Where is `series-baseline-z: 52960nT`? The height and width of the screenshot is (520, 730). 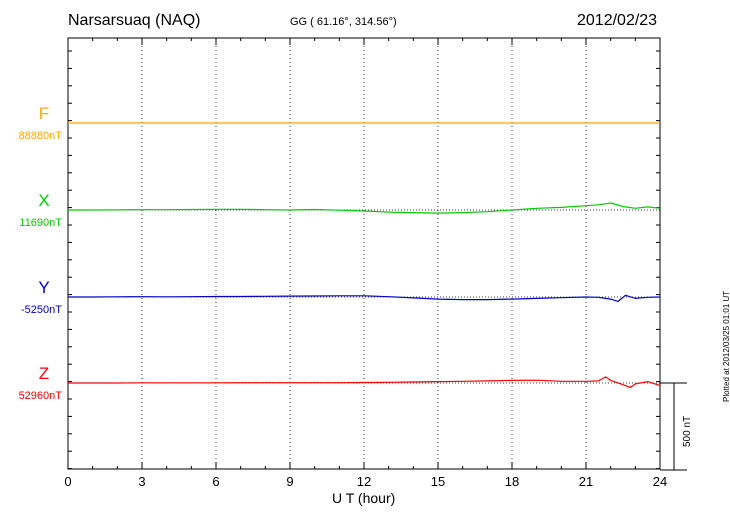
series-baseline-z: 52960nT is located at coordinates (41, 396).